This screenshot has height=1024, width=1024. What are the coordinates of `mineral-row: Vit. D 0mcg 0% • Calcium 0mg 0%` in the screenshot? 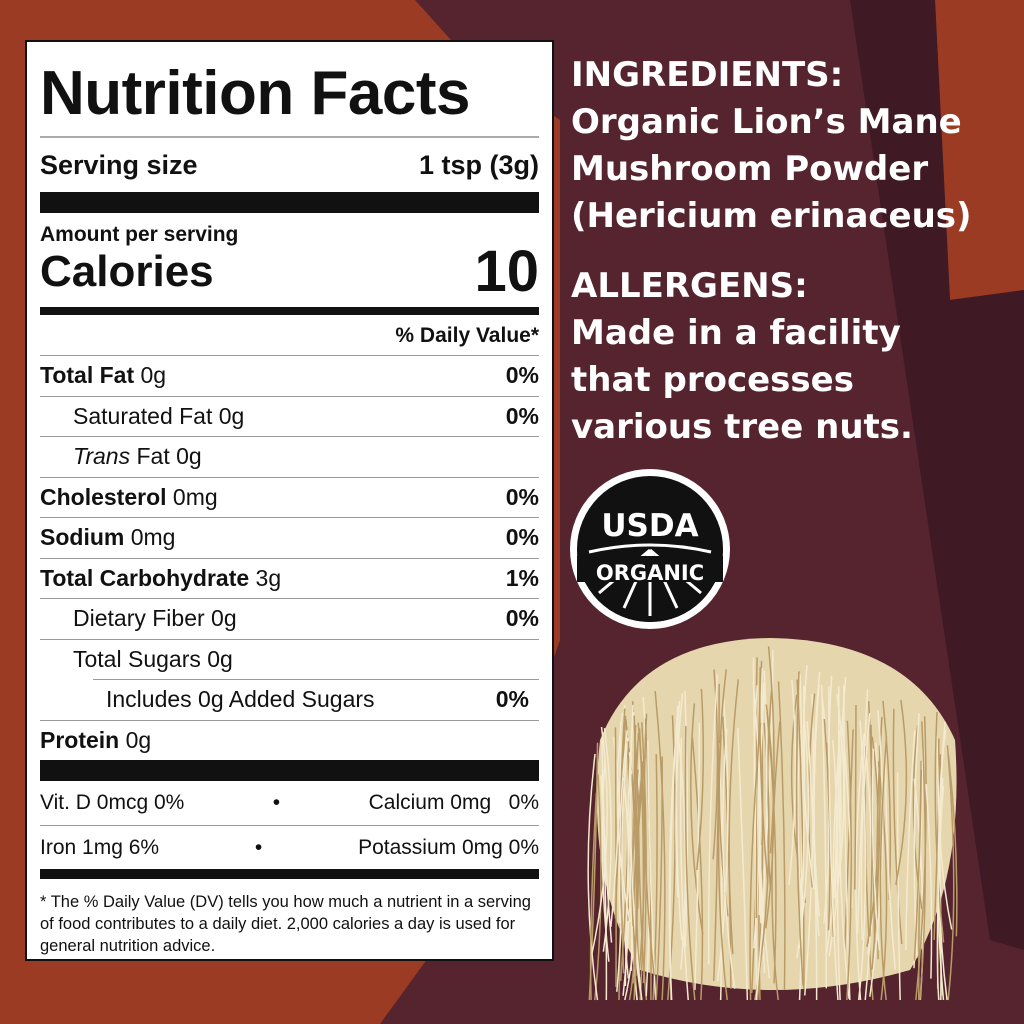 It's located at (289, 803).